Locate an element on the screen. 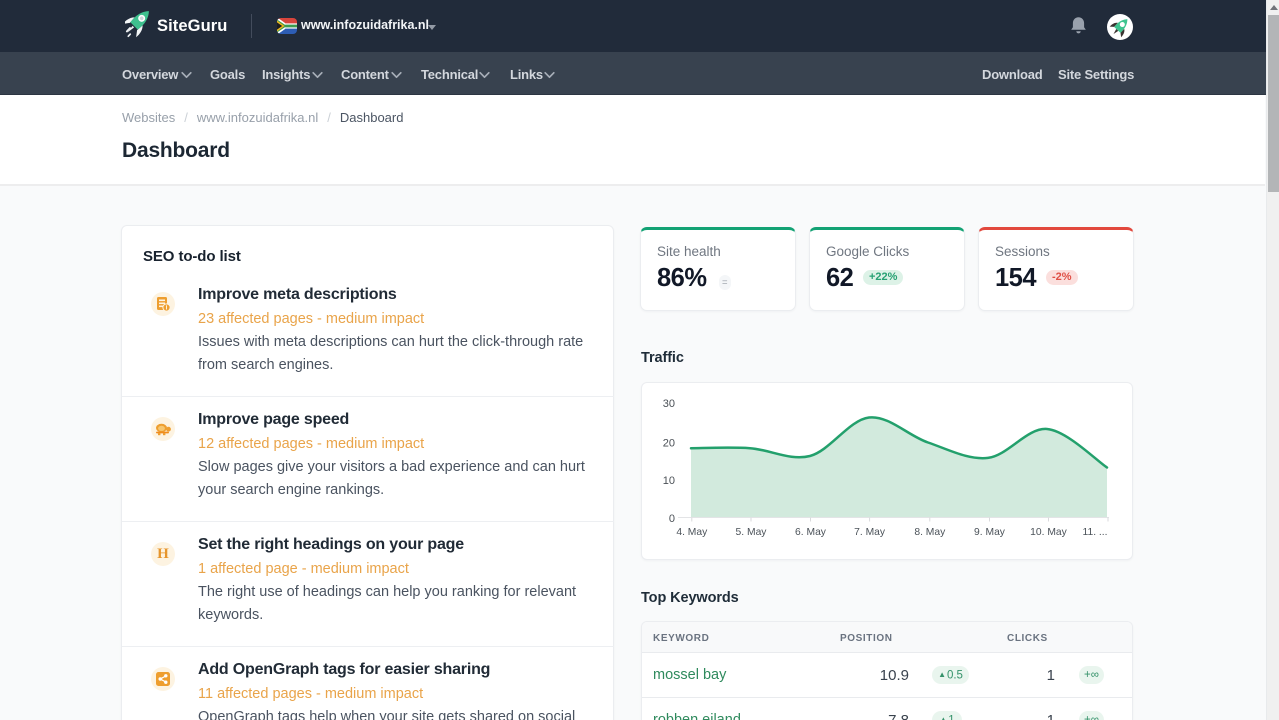  svg-text: 0 is located at coordinates (672, 519).